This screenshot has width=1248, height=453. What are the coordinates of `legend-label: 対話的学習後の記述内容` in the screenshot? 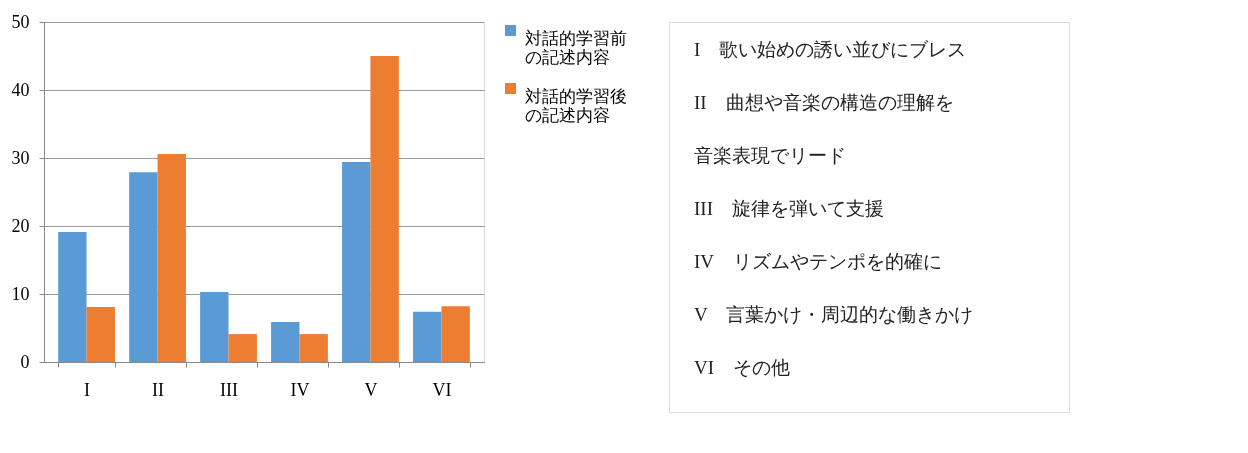 It's located at (576, 105).